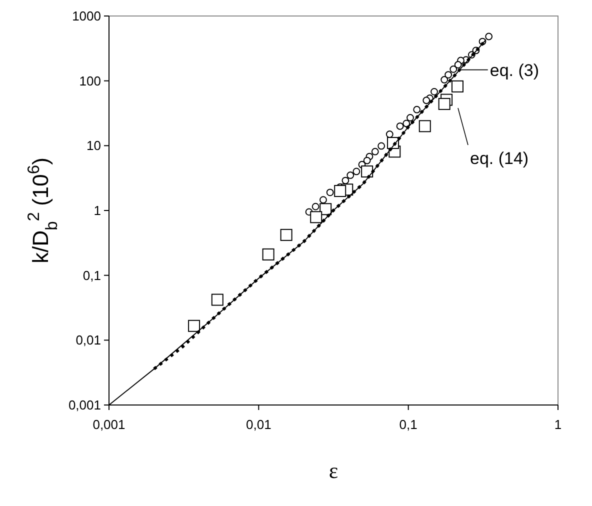 This screenshot has width=592, height=506. What do you see at coordinates (499, 158) in the screenshot?
I see `annotation: eq. (14)` at bounding box center [499, 158].